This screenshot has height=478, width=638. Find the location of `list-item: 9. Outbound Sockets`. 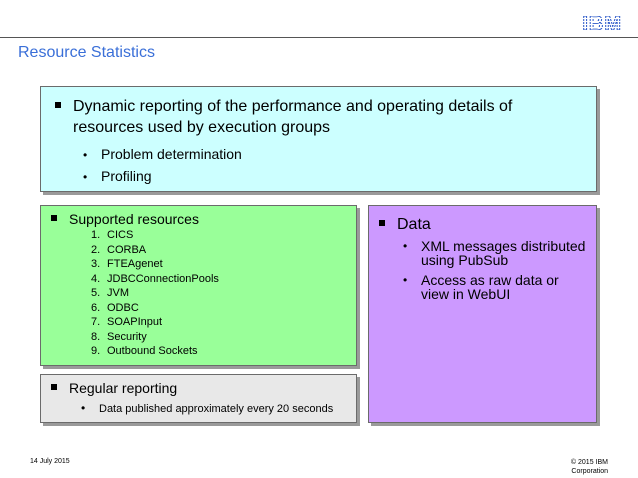

list-item: 9. Outbound Sockets is located at coordinates (144, 351).